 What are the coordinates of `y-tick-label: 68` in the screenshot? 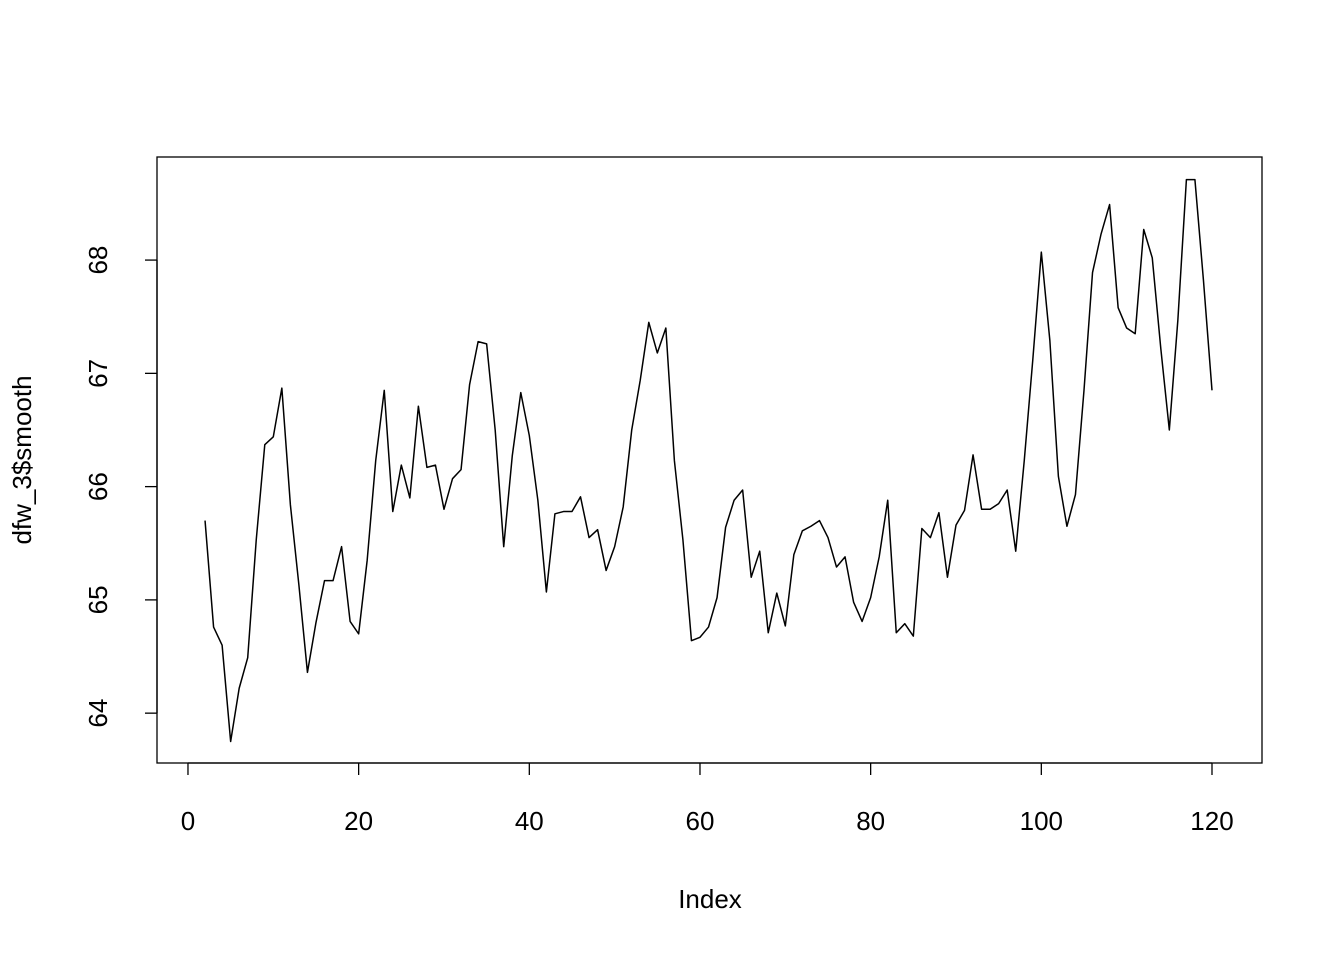 It's located at (98, 260).